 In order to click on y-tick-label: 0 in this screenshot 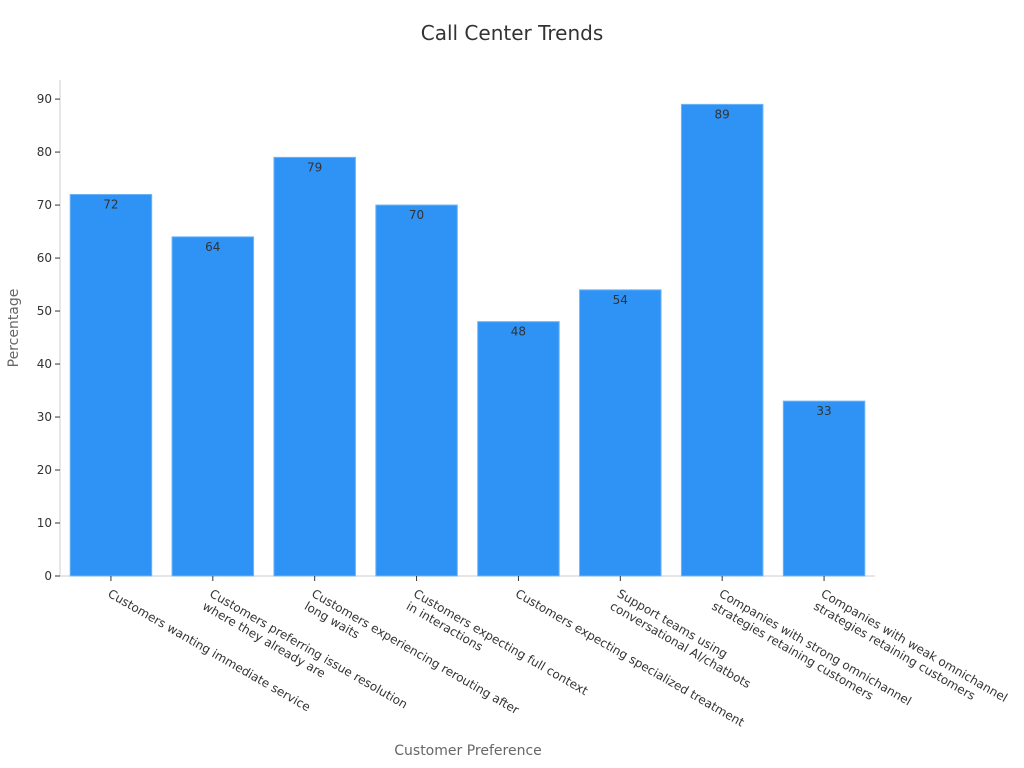, I will do `click(48, 576)`.